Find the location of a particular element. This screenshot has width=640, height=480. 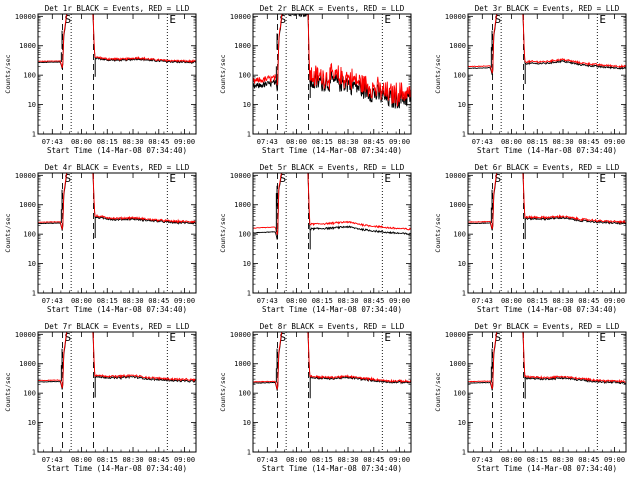

panel-title: Det 9r BLACK = Events, RED = LLD is located at coordinates (547, 326).